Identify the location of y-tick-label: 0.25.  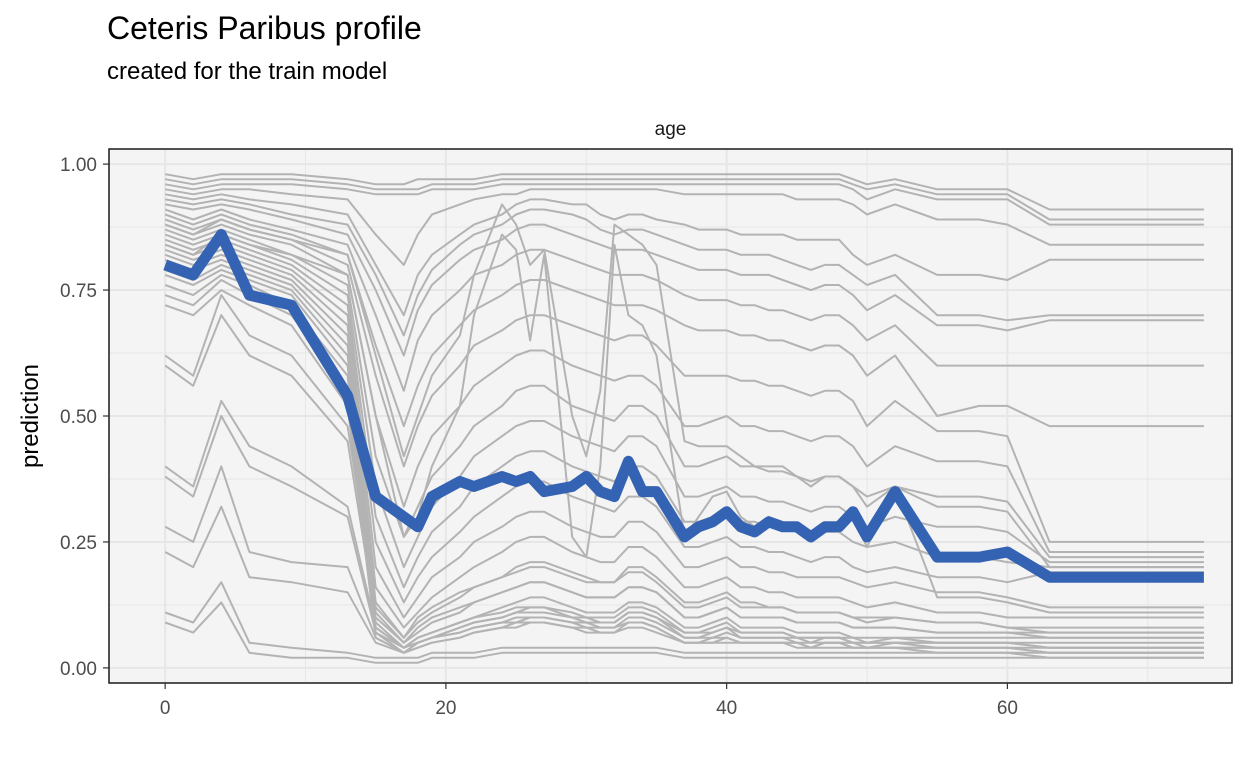
(78, 543).